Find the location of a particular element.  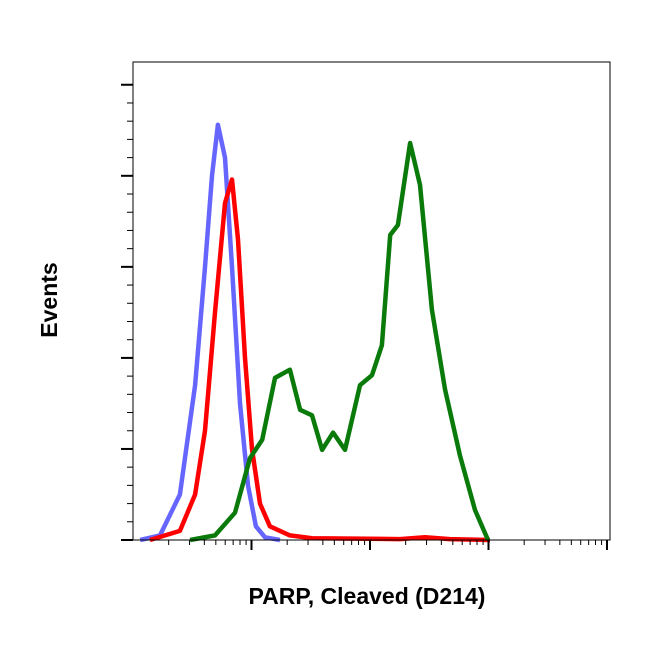

histogram-line is located at coordinates (210, 332).